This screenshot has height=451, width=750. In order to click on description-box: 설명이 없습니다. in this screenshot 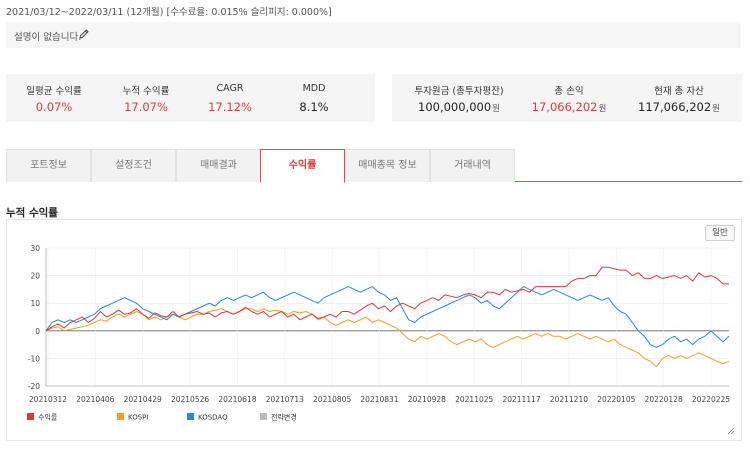, I will do `click(373, 35)`.